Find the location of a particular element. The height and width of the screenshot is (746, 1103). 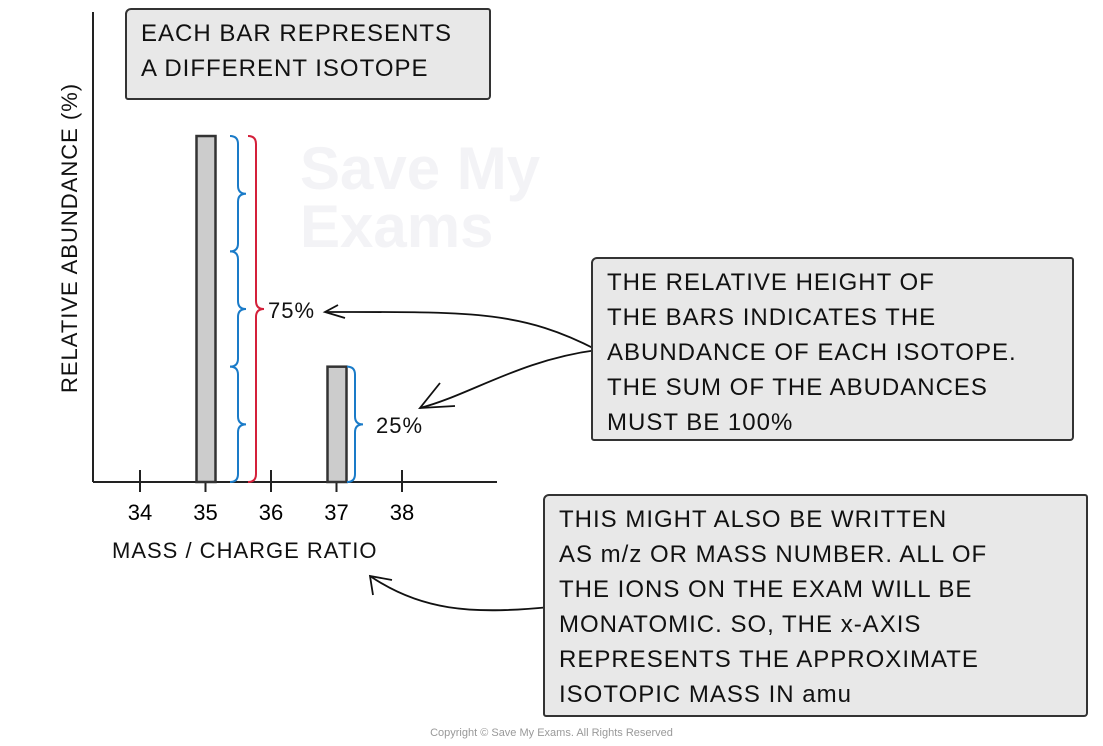

x-tick-label: 36 is located at coordinates (271, 512).